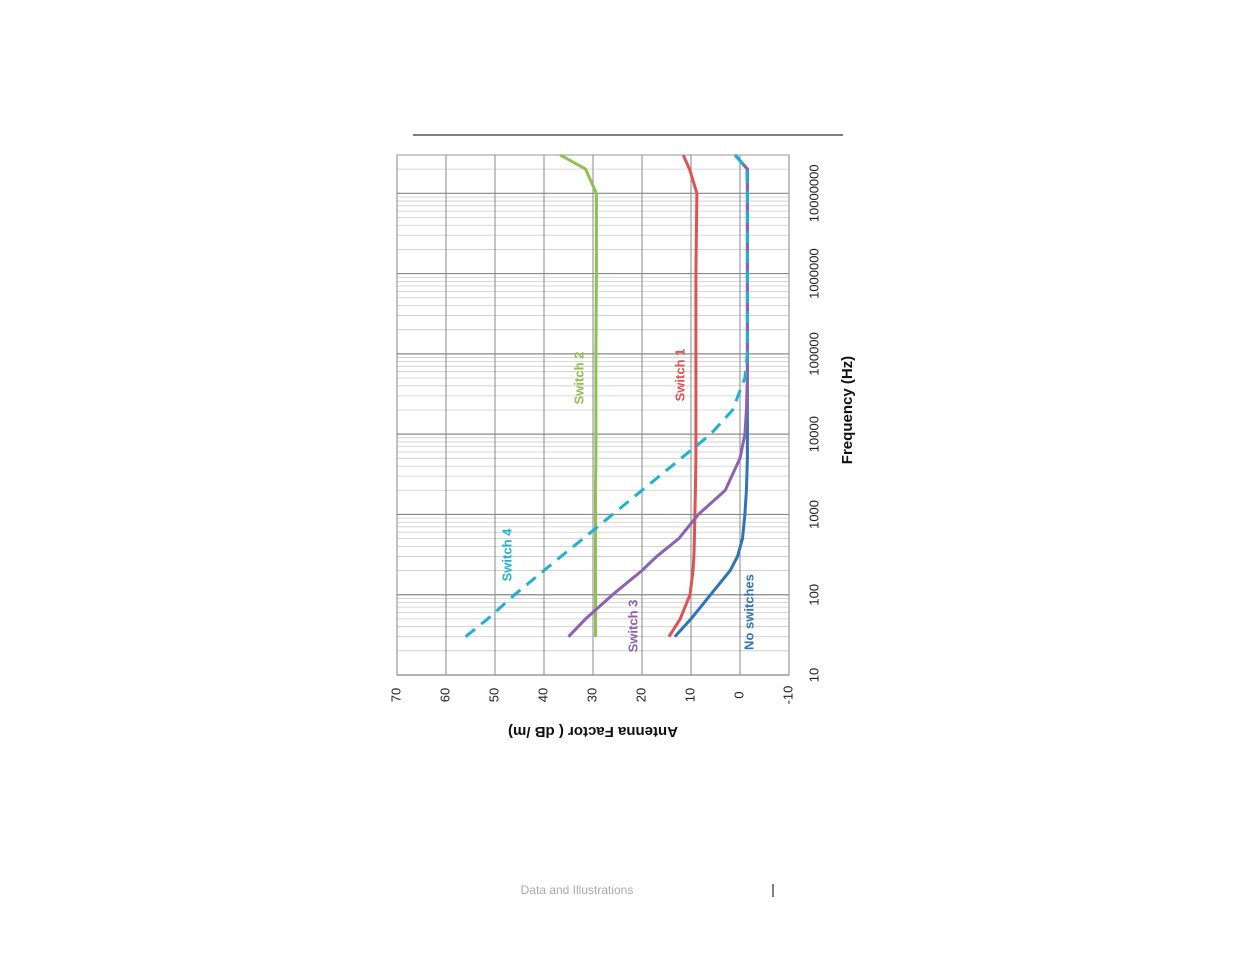  Describe the element at coordinates (542, 695) in the screenshot. I see `y-tick-label: 40` at that location.